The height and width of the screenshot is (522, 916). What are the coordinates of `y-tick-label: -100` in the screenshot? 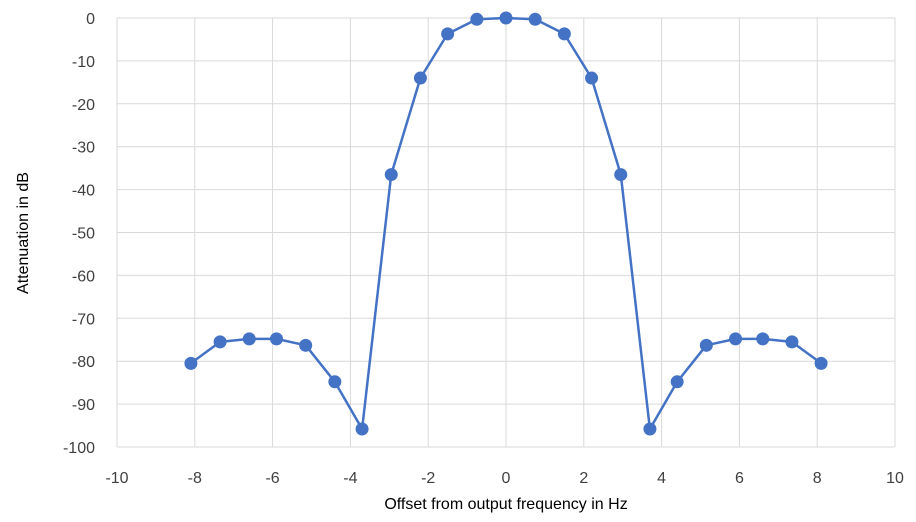 It's located at (79, 448).